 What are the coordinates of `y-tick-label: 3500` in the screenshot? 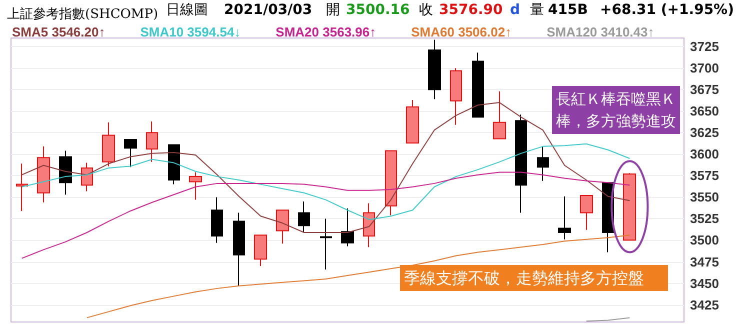 It's located at (704, 240).